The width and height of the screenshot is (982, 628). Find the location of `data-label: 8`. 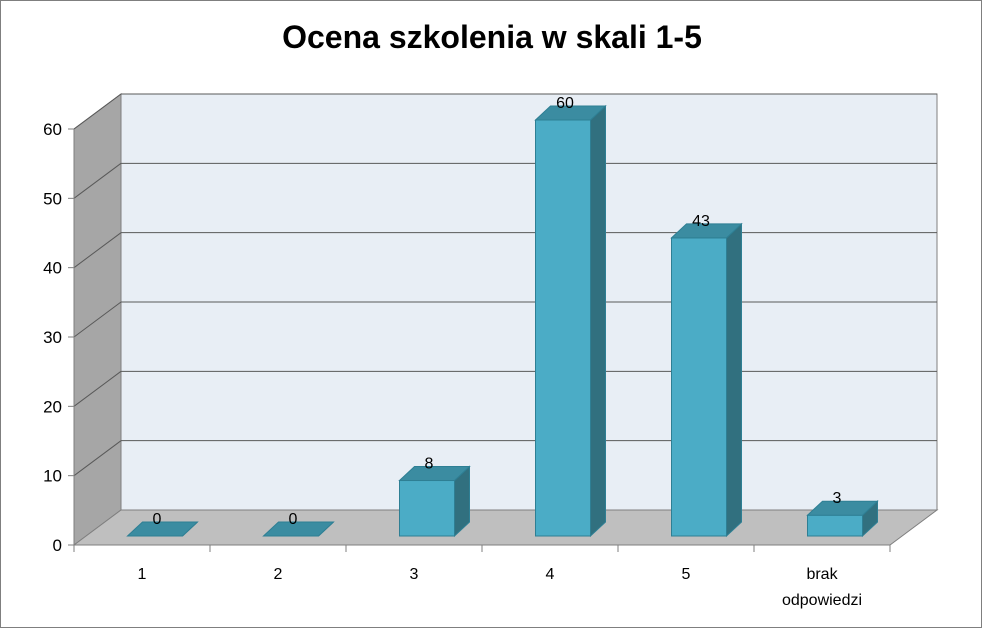

data-label: 8 is located at coordinates (429, 464).